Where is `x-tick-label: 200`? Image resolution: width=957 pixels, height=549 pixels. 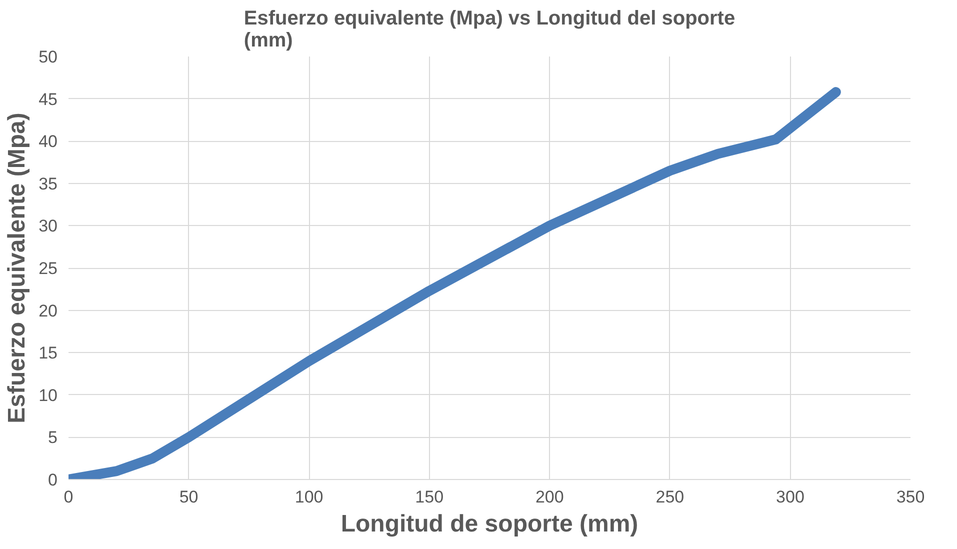 x-tick-label: 200 is located at coordinates (549, 497).